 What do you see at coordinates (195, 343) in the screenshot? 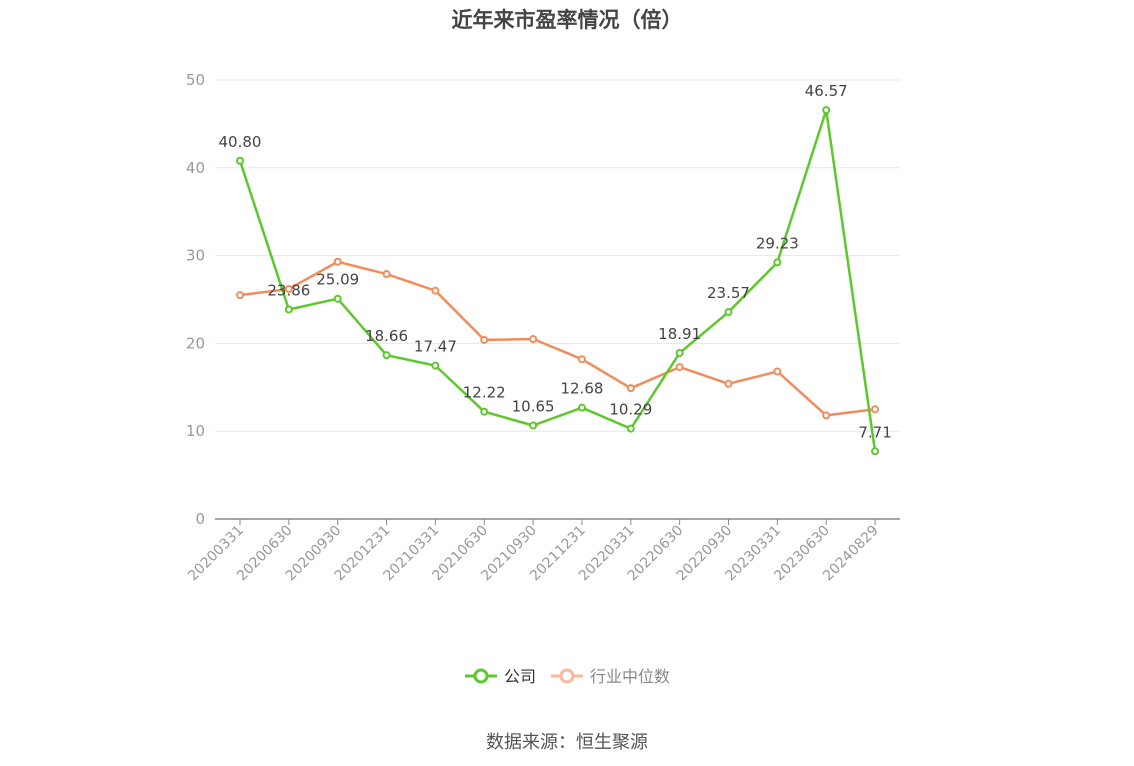
I see `y-tick-label: 20` at bounding box center [195, 343].